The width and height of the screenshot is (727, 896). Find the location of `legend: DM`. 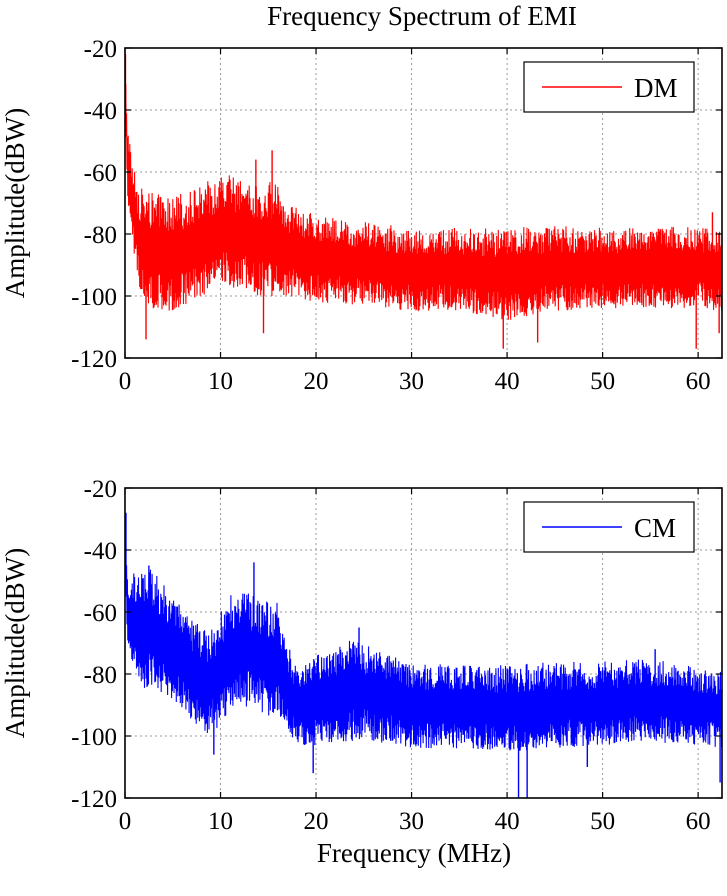

legend: DM is located at coordinates (609, 87).